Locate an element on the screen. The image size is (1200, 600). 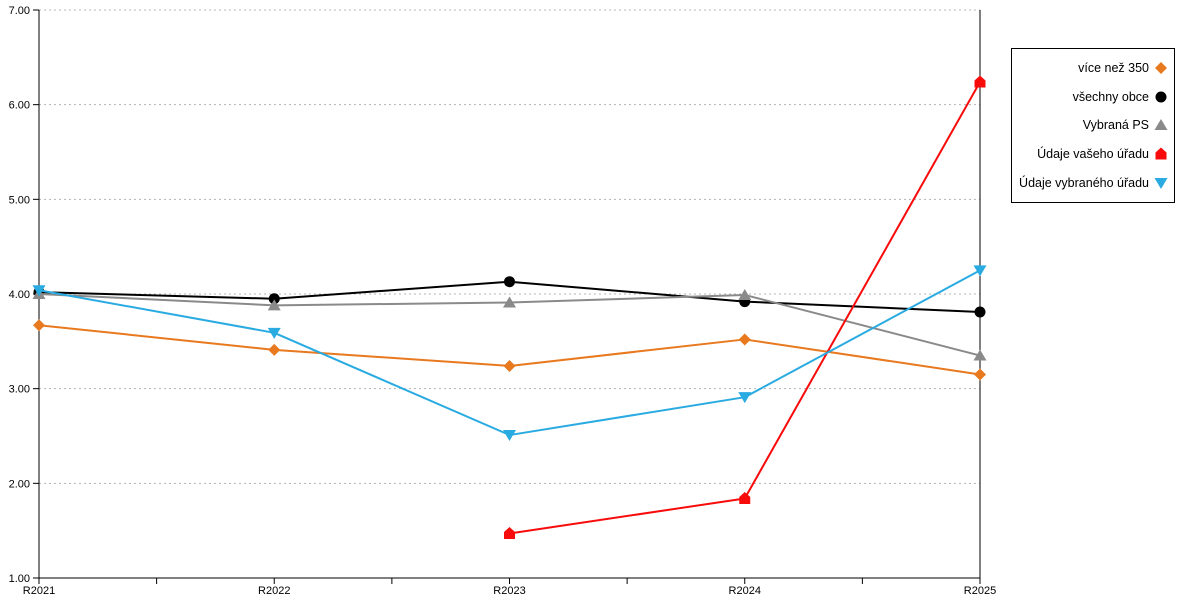
svg-text: 3.00 is located at coordinates (19, 390).